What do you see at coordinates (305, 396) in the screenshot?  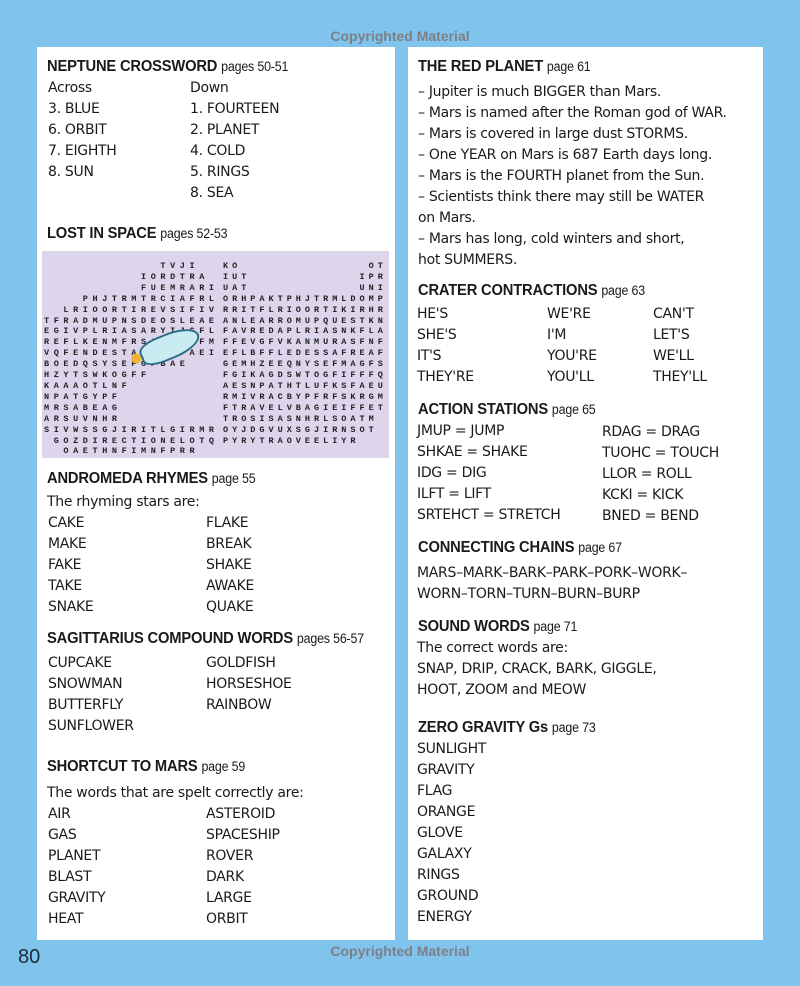 I see `grid-row: RMIVRACBYPFRFSKRGM` at bounding box center [305, 396].